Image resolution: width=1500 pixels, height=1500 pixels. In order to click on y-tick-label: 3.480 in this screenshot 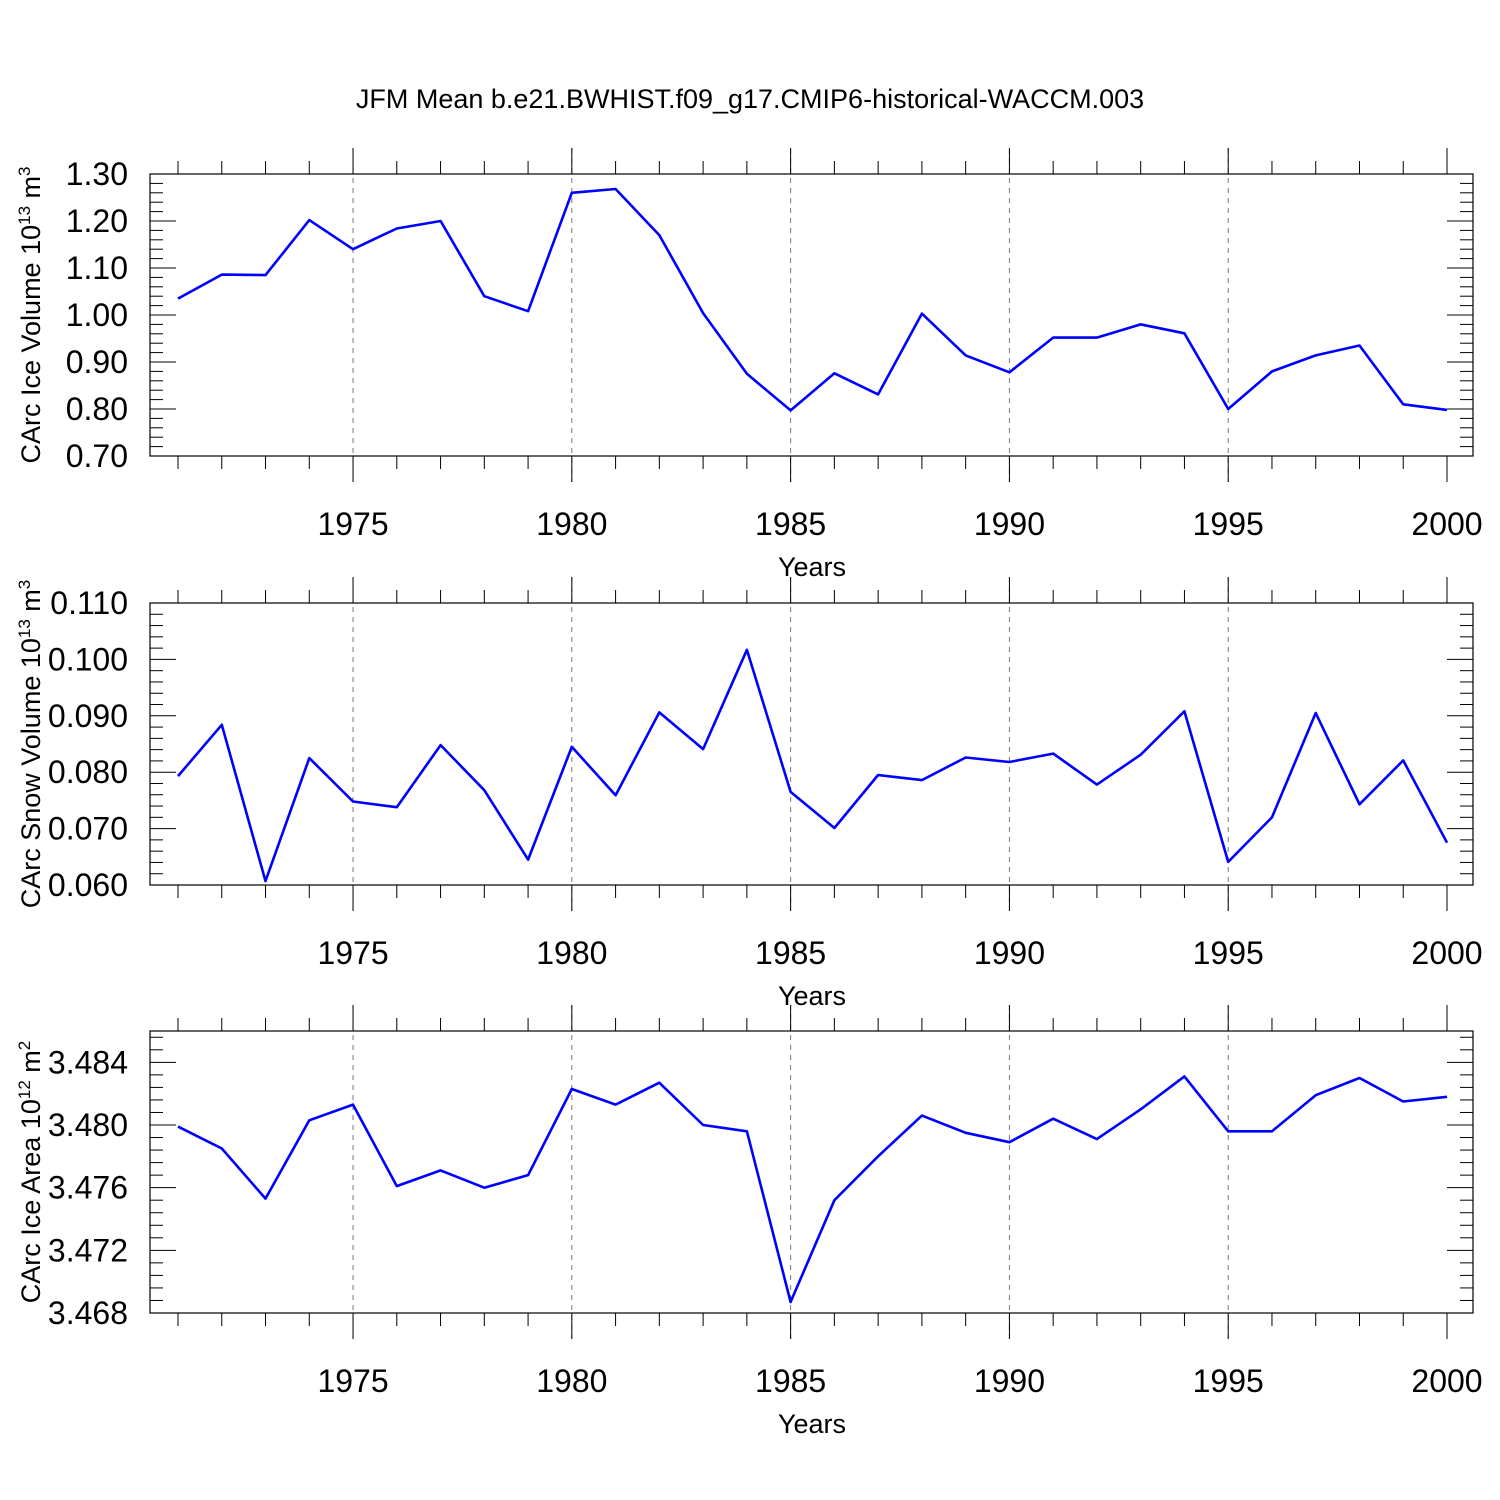, I will do `click(88, 1125)`.